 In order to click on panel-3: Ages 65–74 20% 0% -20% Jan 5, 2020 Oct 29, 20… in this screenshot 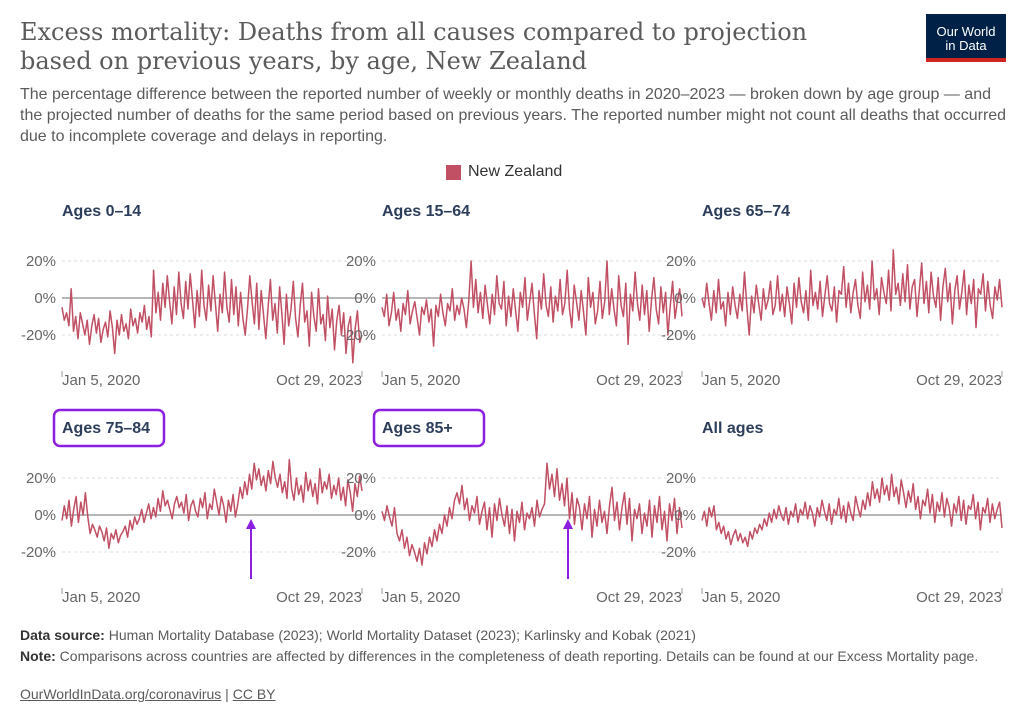, I will do `click(832, 296)`.